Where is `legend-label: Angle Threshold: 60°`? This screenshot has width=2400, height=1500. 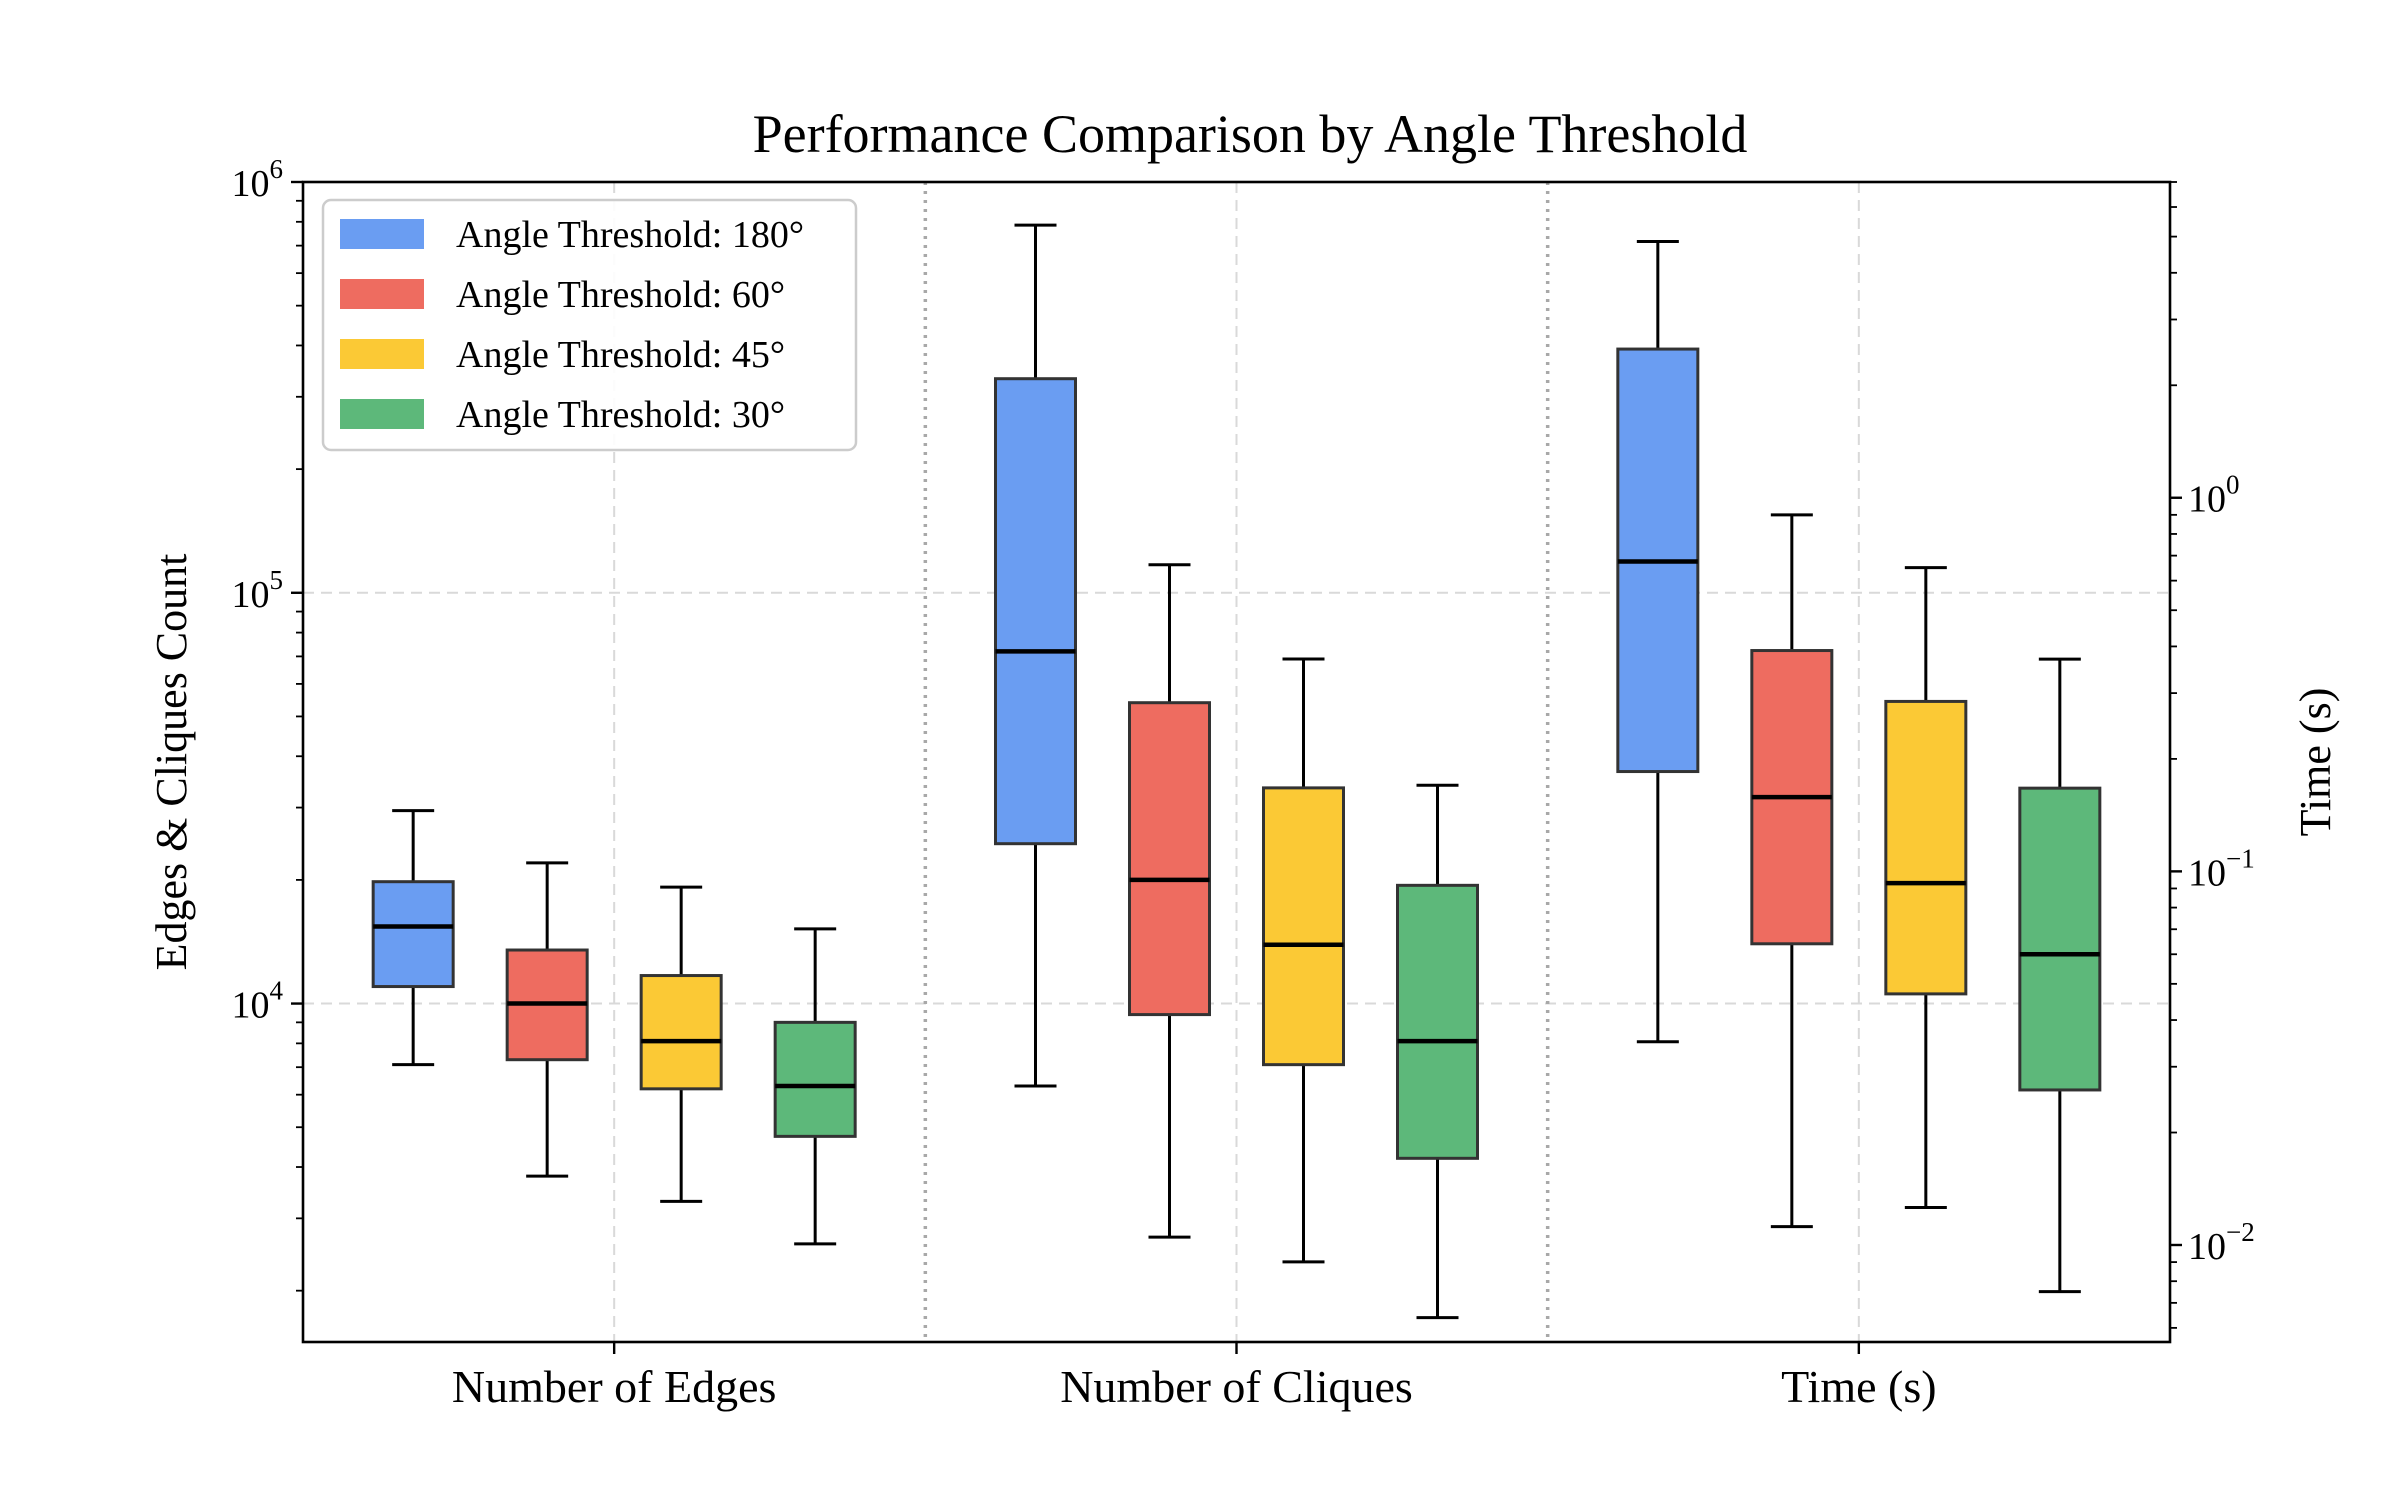 legend-label: Angle Threshold: 60° is located at coordinates (620, 295).